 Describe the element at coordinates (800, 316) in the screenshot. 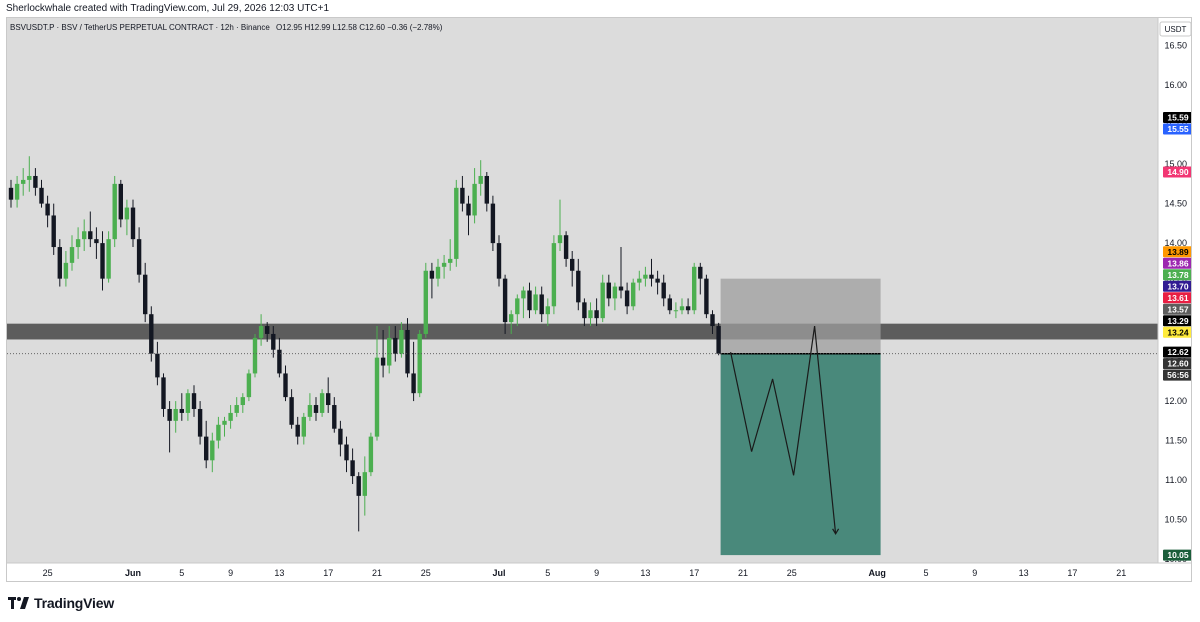

I see `stop-loss-zone` at that location.